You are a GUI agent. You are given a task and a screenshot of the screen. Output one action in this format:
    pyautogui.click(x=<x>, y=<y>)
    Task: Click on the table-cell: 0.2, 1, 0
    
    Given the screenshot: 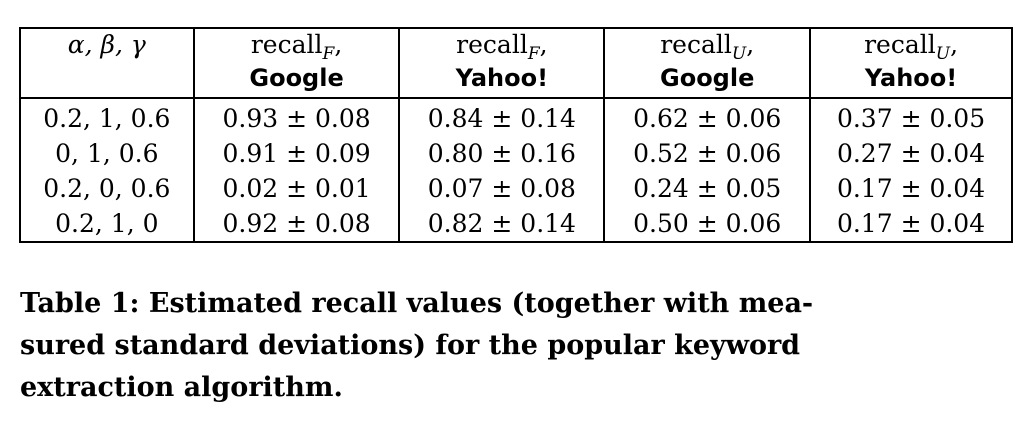 What is the action you would take?
    pyautogui.click(x=107, y=224)
    